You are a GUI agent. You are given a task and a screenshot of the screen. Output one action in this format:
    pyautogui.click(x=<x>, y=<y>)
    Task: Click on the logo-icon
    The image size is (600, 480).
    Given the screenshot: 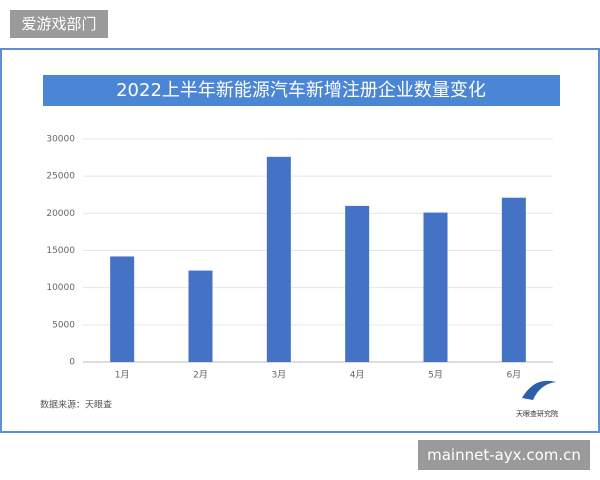 What is the action you would take?
    pyautogui.click(x=539, y=390)
    